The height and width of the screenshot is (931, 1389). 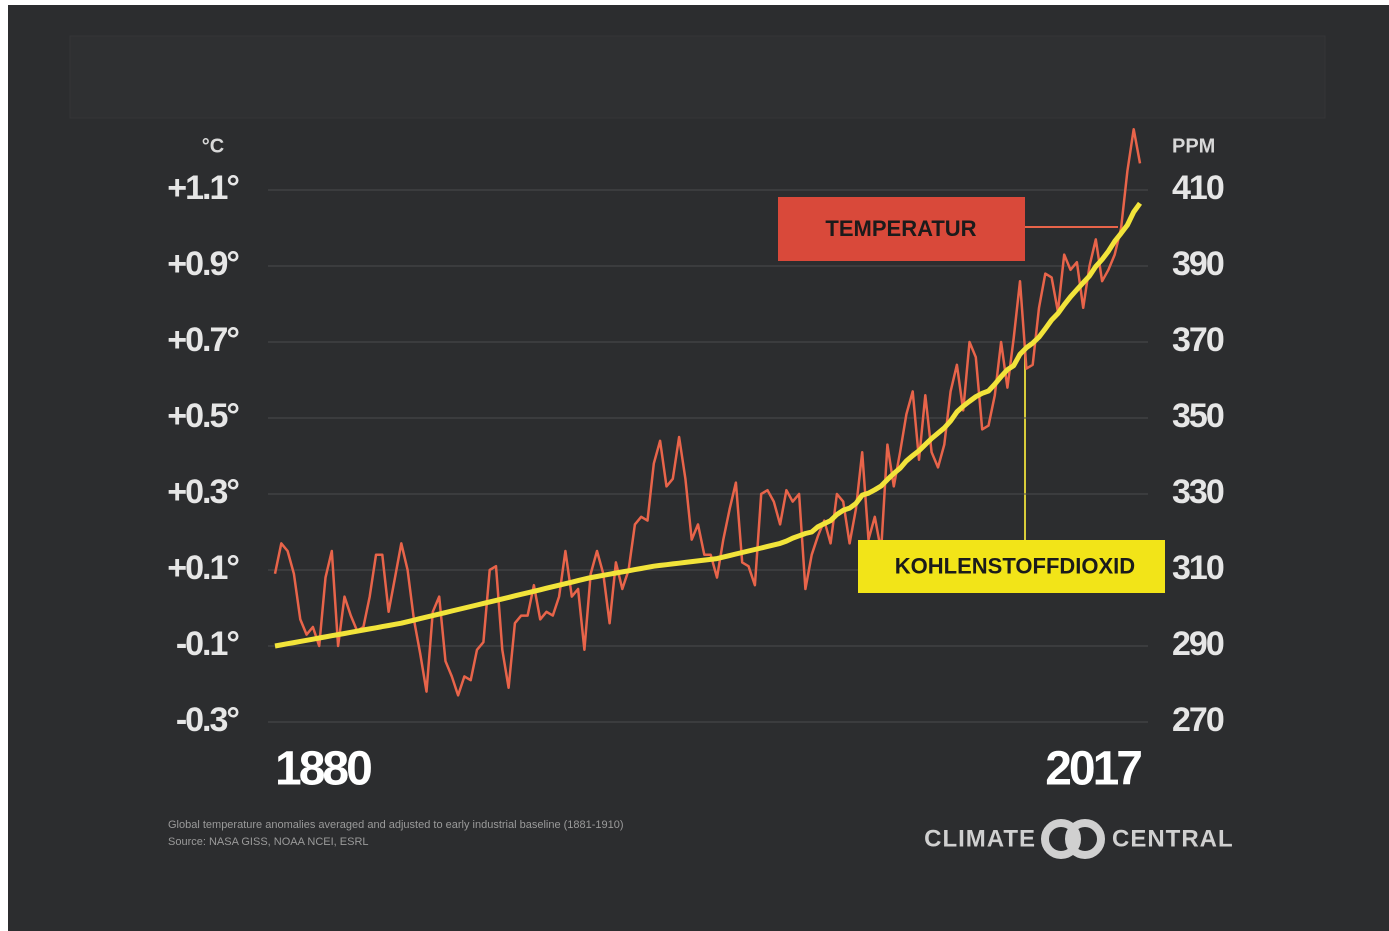 I want to click on logo-text: CENTRAL, so click(x=1173, y=838).